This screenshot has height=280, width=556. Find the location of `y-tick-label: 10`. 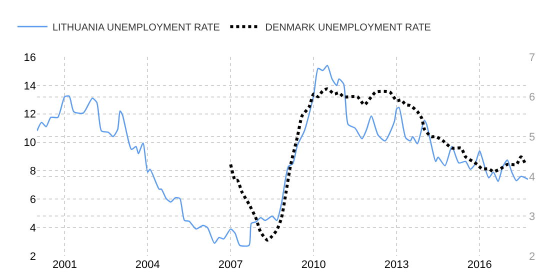

y-tick-label: 10 is located at coordinates (30, 143).